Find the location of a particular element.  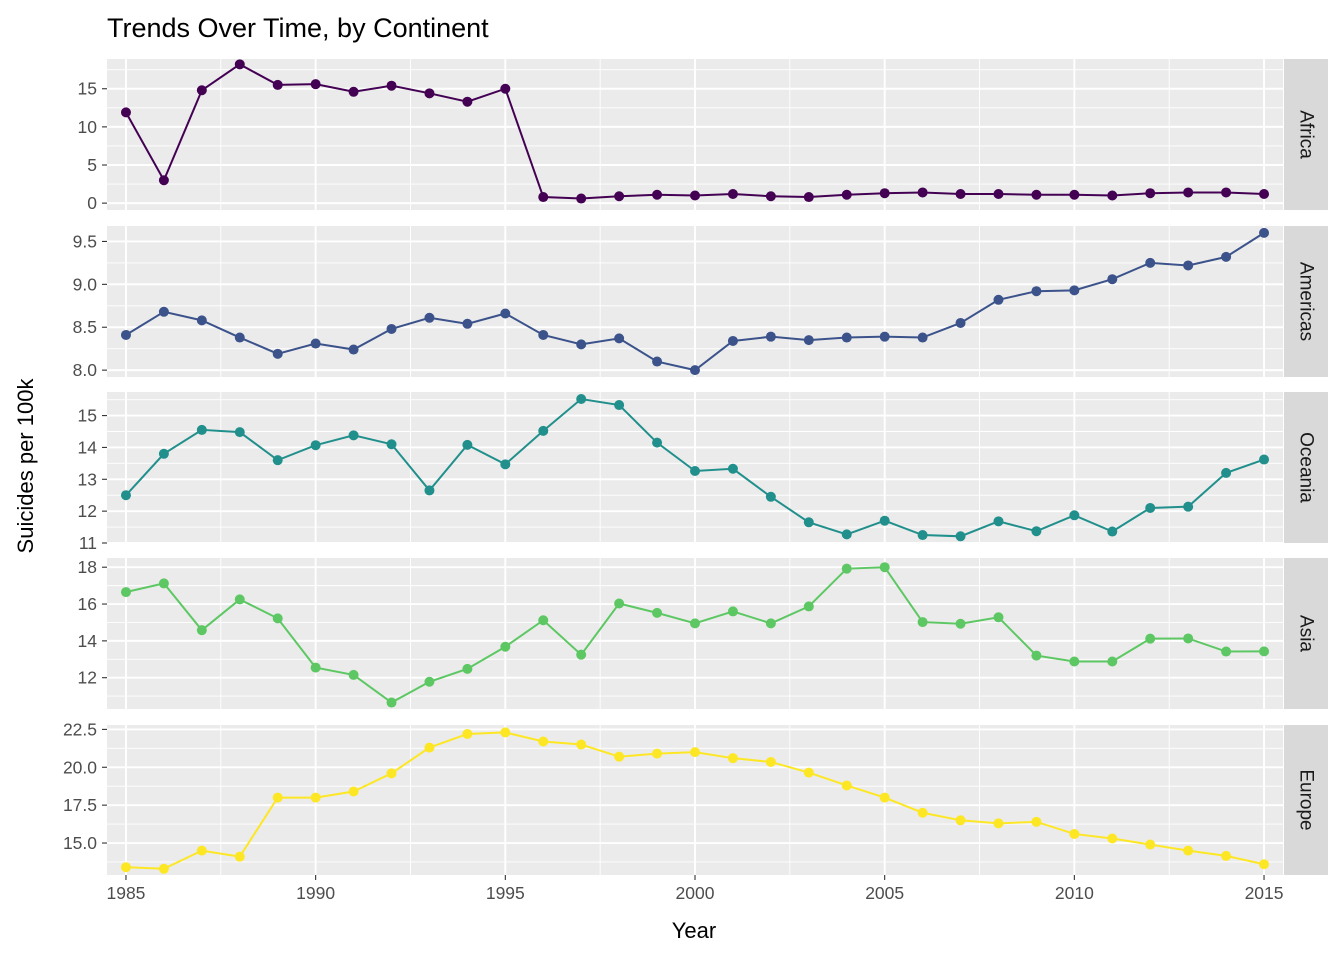

facet-americas: 8.0 8.5 9.0 9.5 Americas is located at coordinates (700, 303).